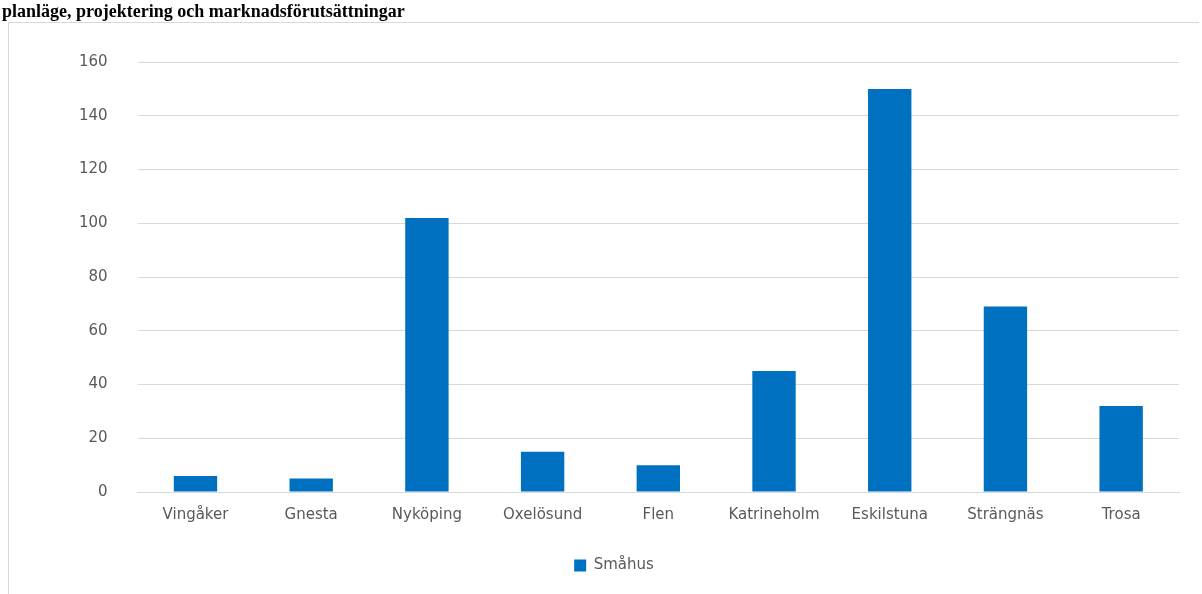 The width and height of the screenshot is (1202, 594). I want to click on y-tick-label: 0, so click(103, 490).